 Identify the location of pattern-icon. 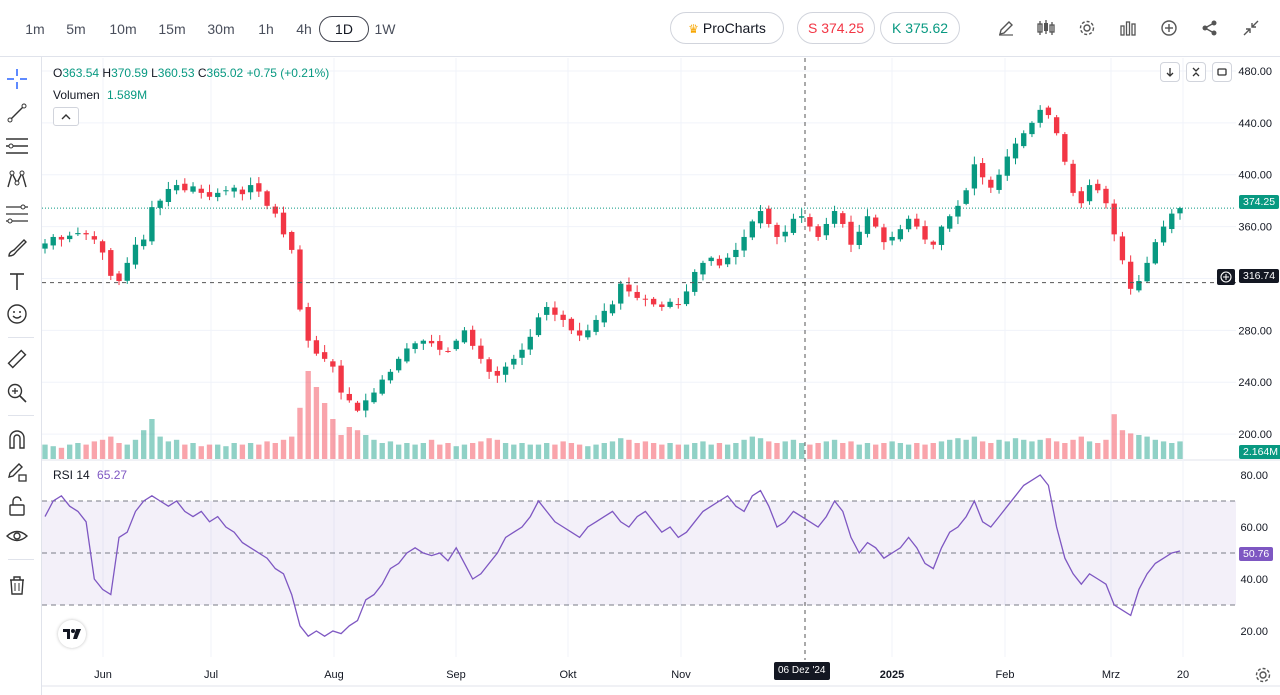
(17, 180).